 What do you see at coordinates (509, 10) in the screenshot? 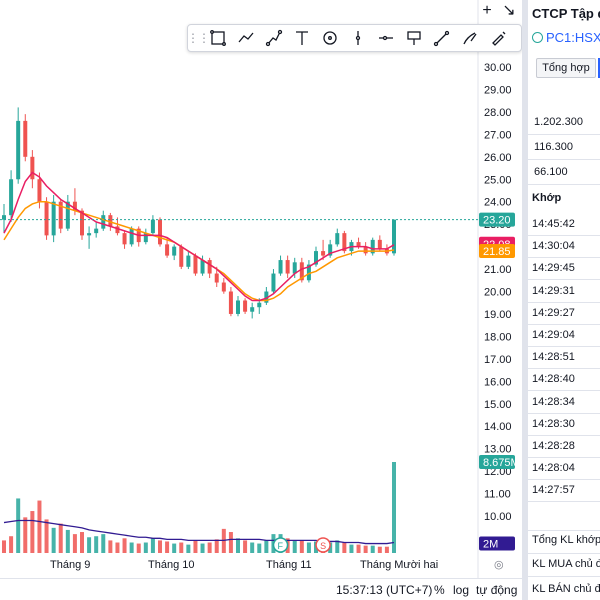
I see `collapse-icon: ↘` at bounding box center [509, 10].